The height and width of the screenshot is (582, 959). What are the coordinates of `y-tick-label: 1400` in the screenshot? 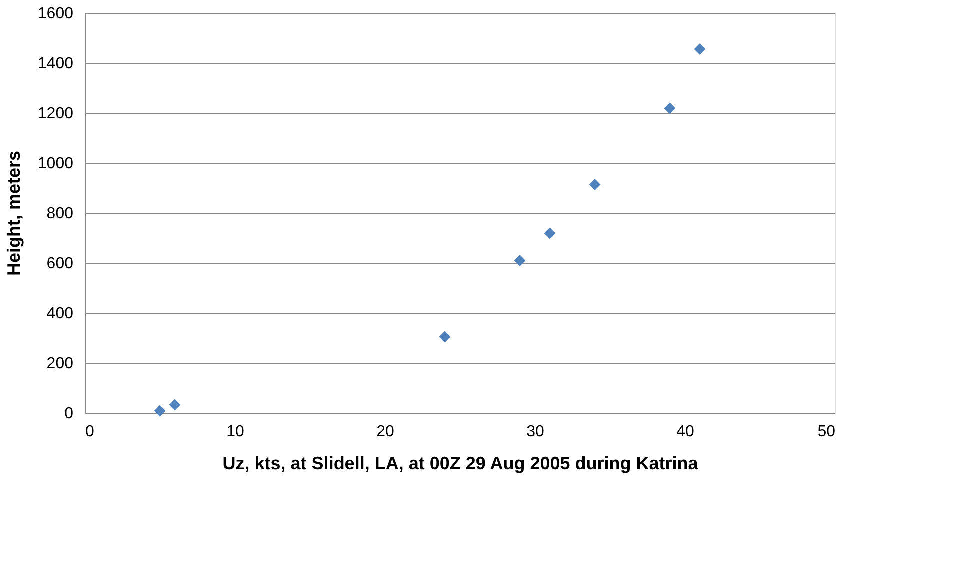 It's located at (56, 64).